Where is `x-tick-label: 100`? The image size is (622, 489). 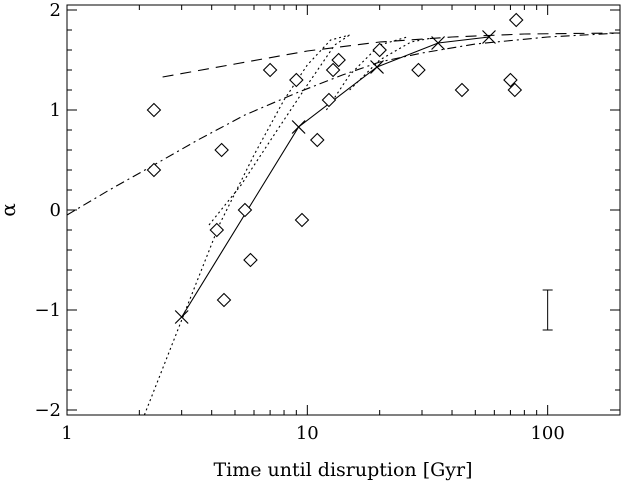 x-tick-label: 100 is located at coordinates (547, 433).